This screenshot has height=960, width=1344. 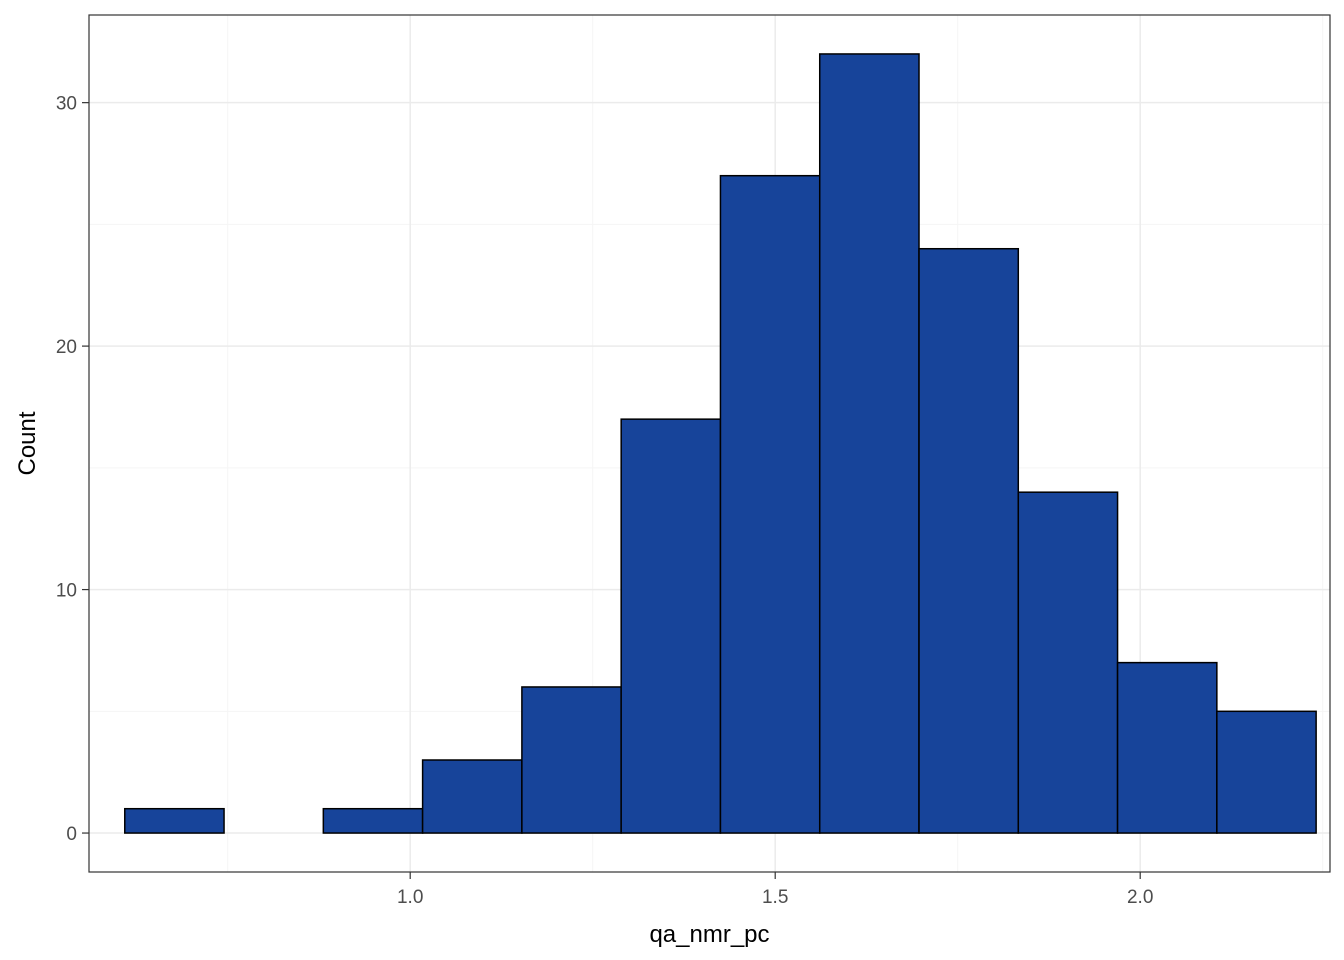 What do you see at coordinates (66, 347) in the screenshot?
I see `y-tick-label: 20` at bounding box center [66, 347].